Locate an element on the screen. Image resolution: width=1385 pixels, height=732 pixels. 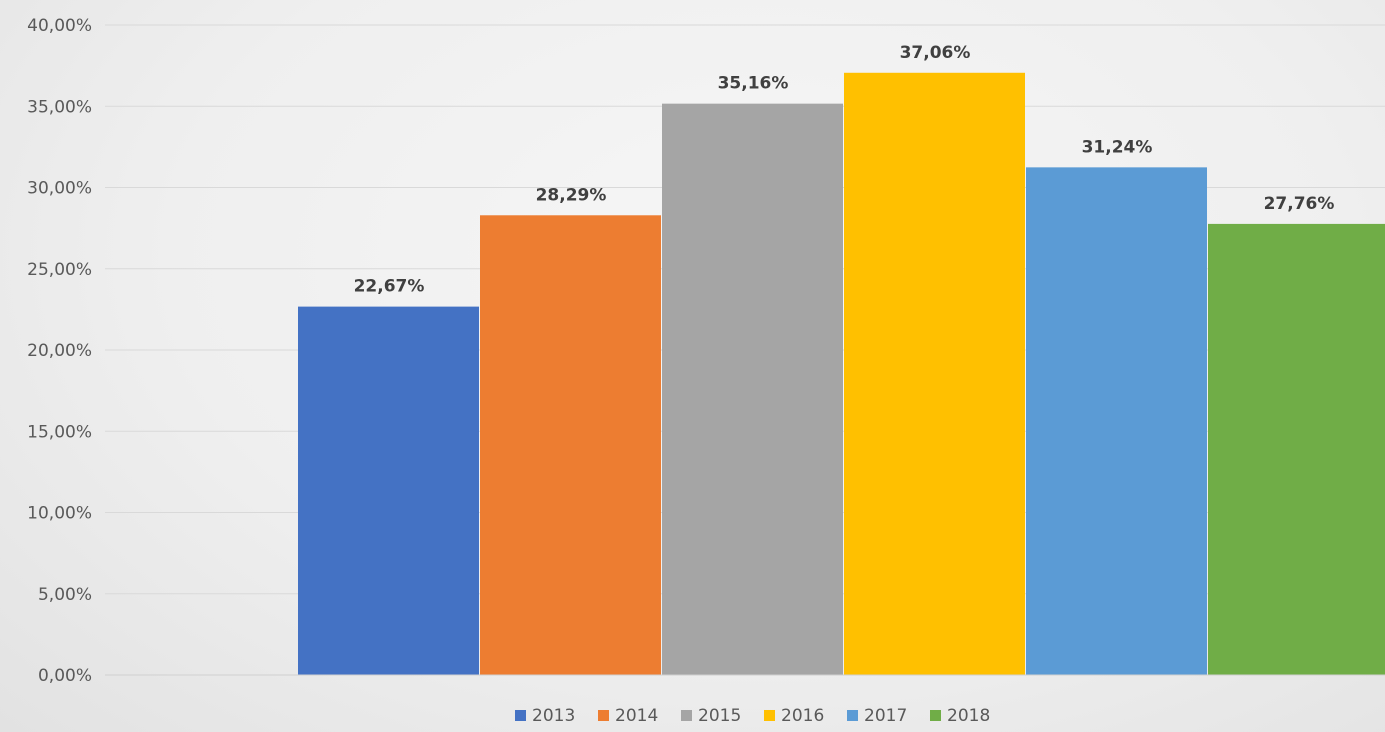
legend-swatch-2013 is located at coordinates (520, 715).